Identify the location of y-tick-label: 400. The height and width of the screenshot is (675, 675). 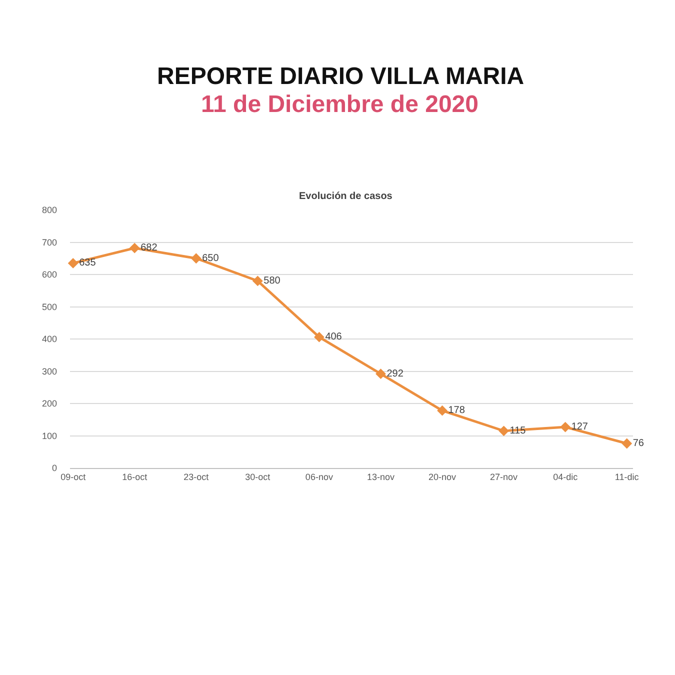
(49, 339).